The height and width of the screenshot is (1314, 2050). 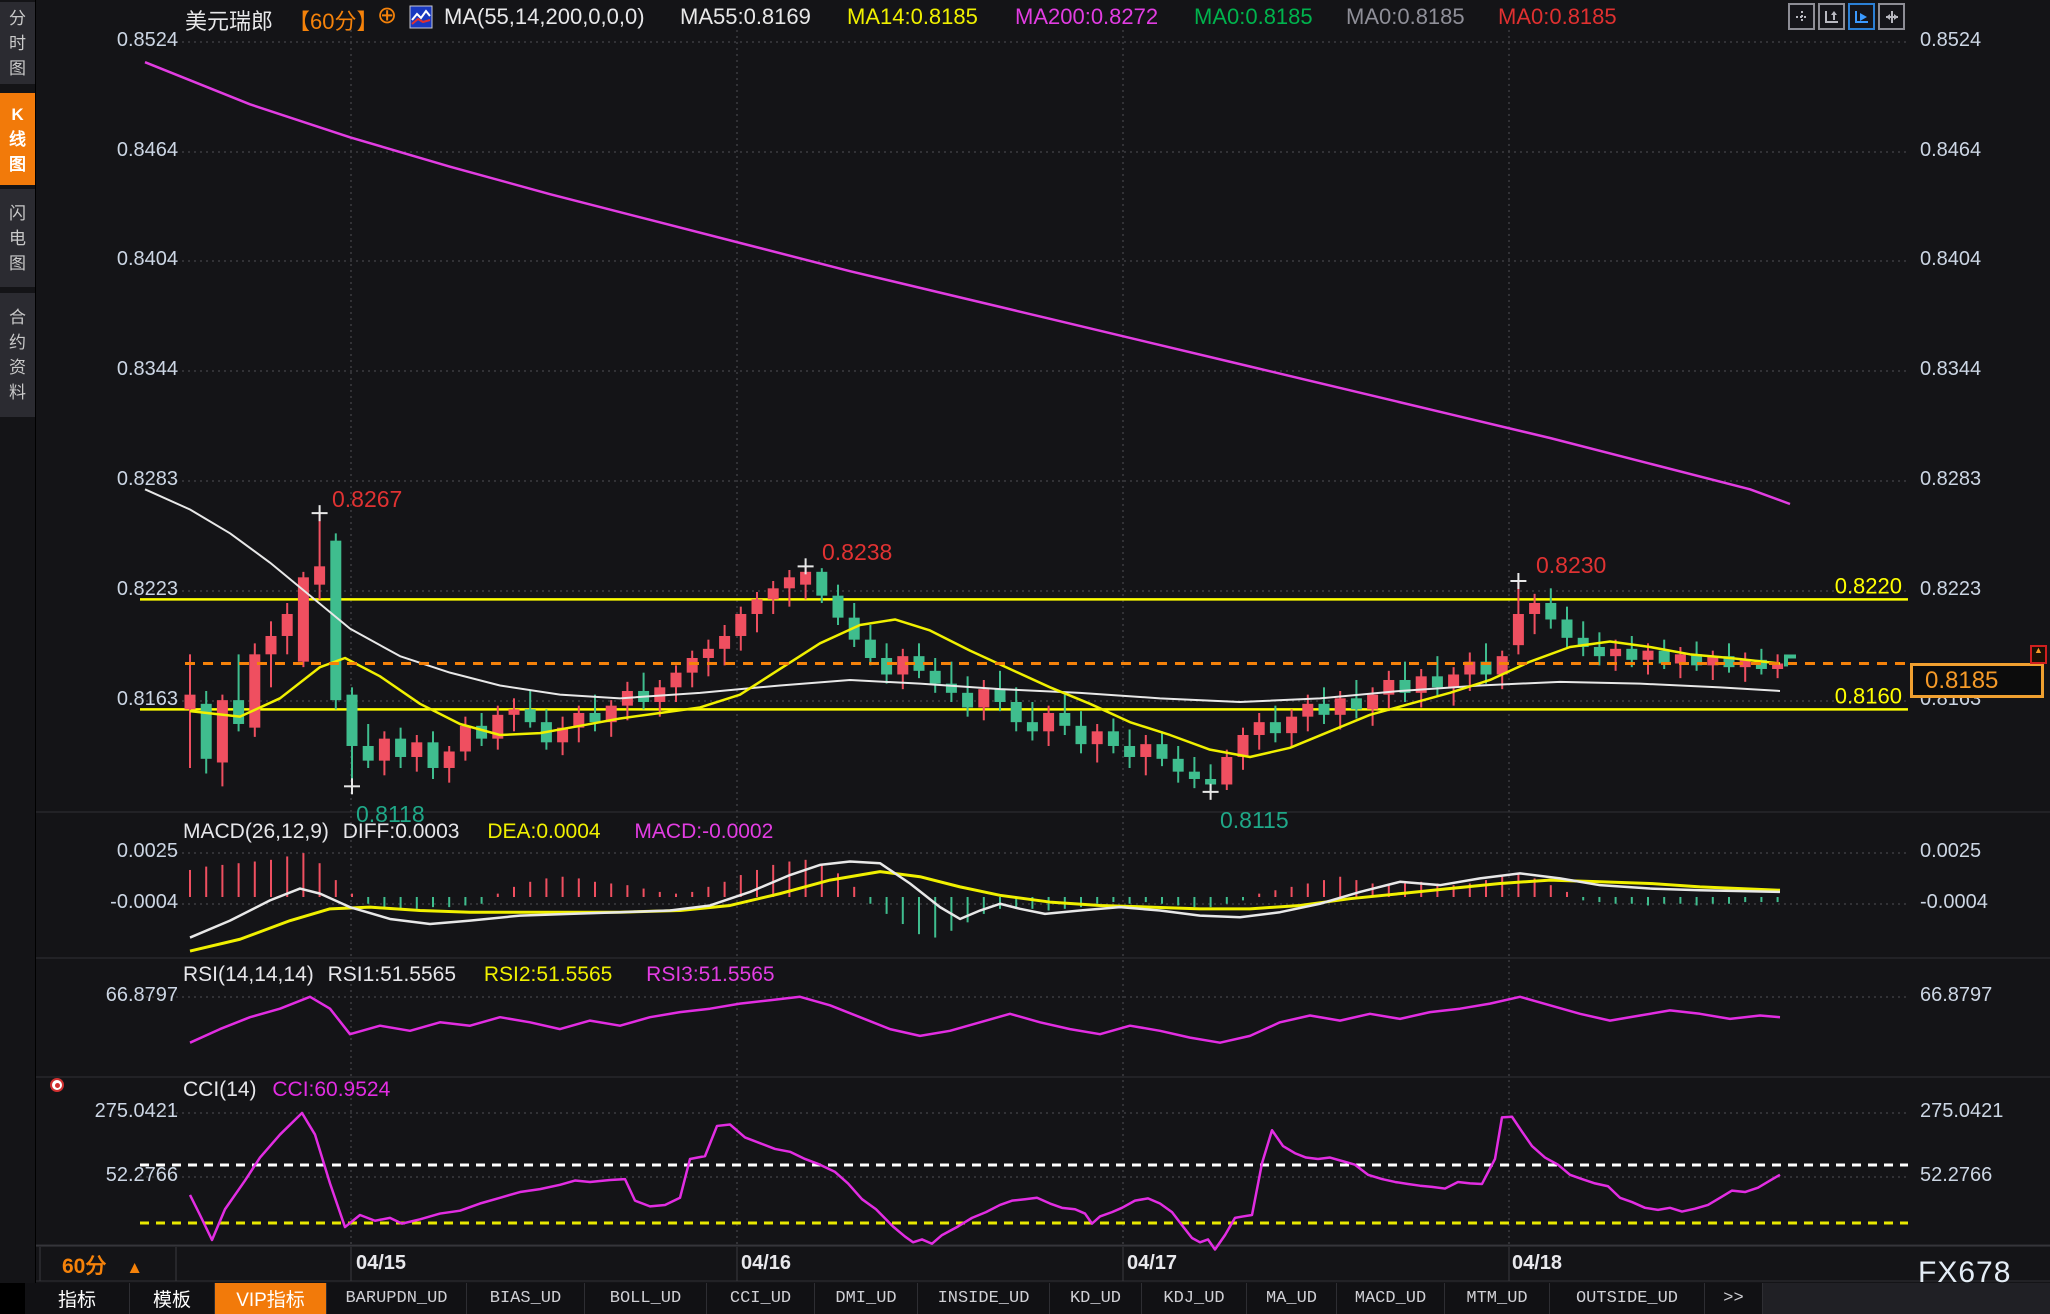 What do you see at coordinates (984, 1181) in the screenshot?
I see `cci-line` at bounding box center [984, 1181].